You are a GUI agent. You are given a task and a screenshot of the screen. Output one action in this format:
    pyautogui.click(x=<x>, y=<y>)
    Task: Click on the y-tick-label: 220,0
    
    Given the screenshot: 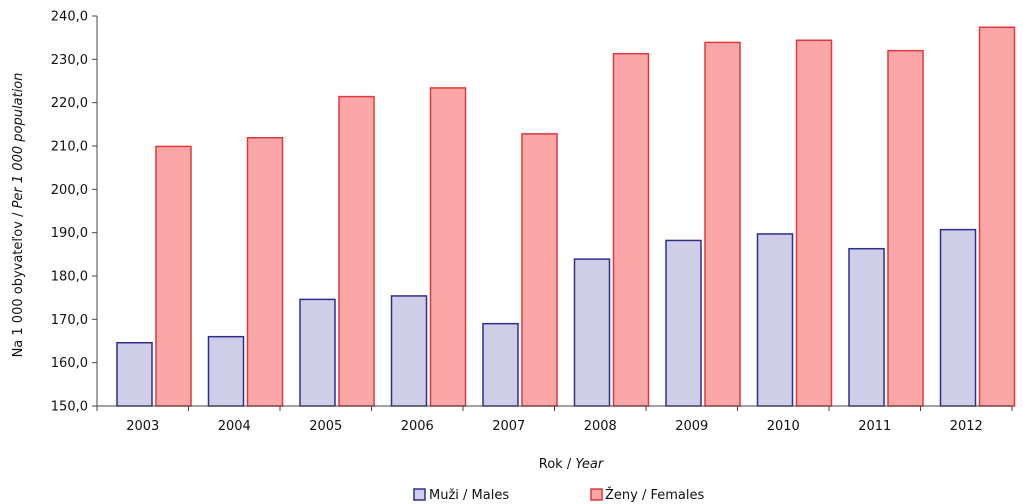 What is the action you would take?
    pyautogui.click(x=69, y=103)
    